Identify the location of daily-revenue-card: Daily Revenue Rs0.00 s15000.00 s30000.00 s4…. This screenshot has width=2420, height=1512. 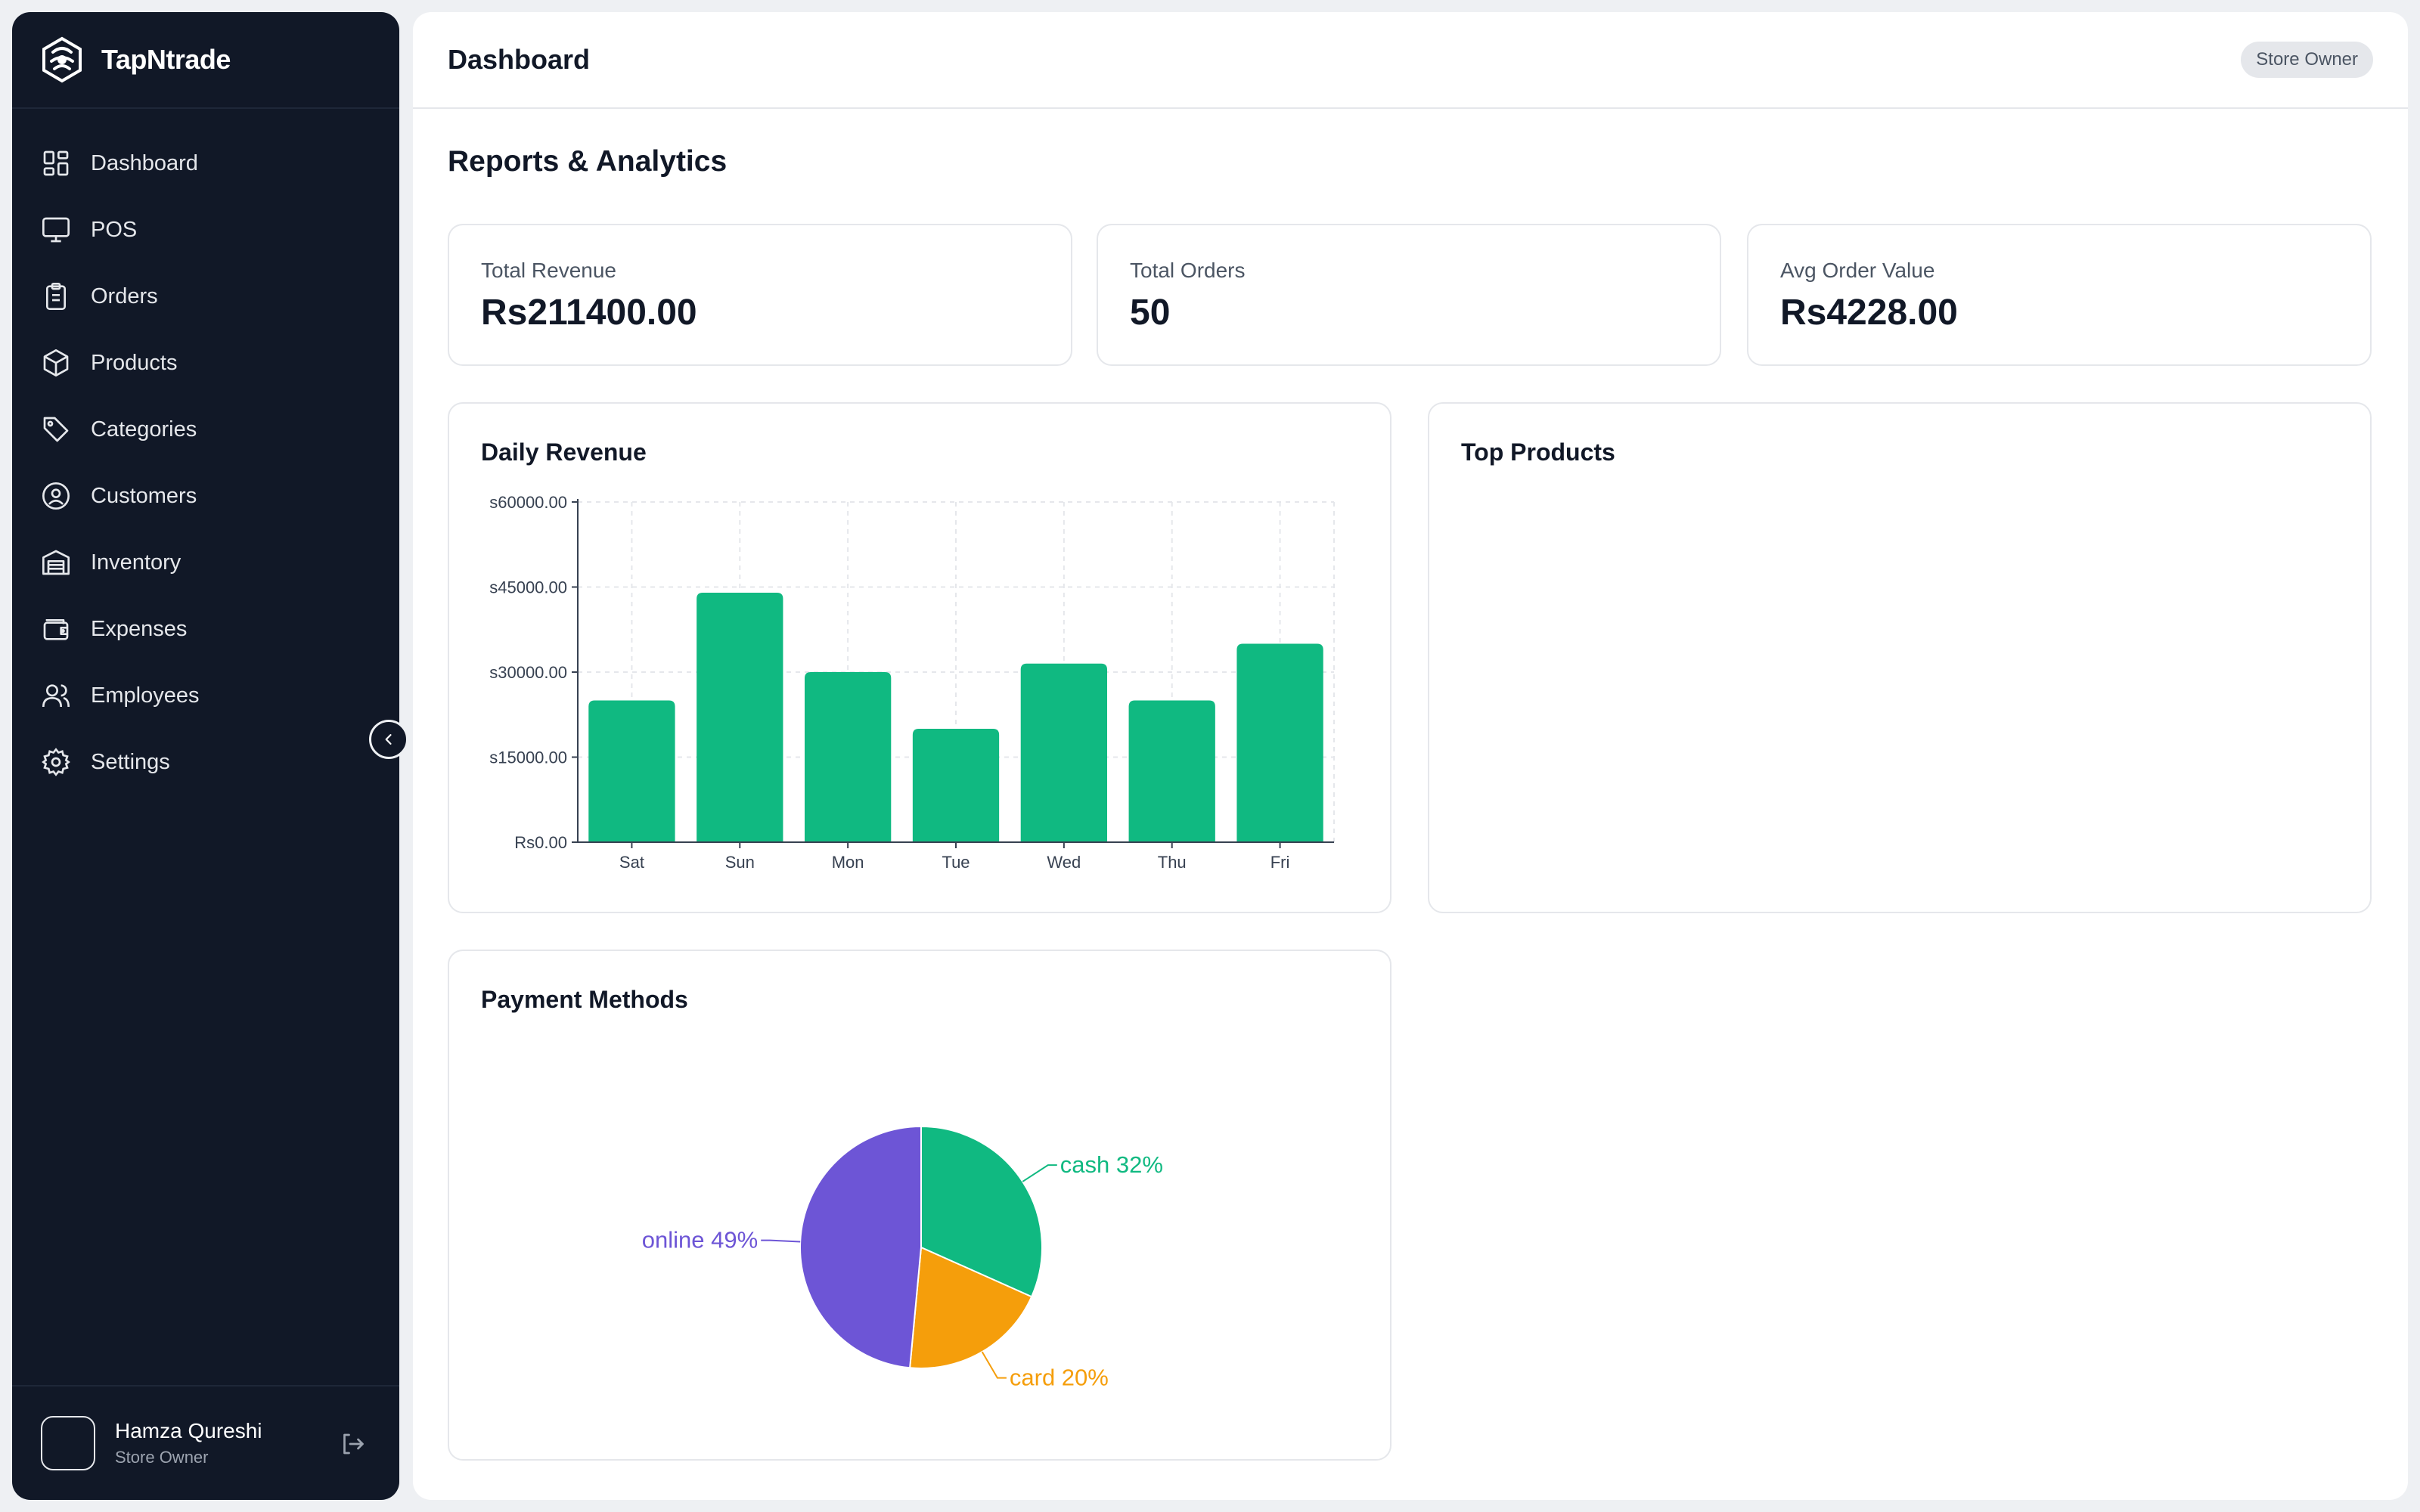
(920, 657).